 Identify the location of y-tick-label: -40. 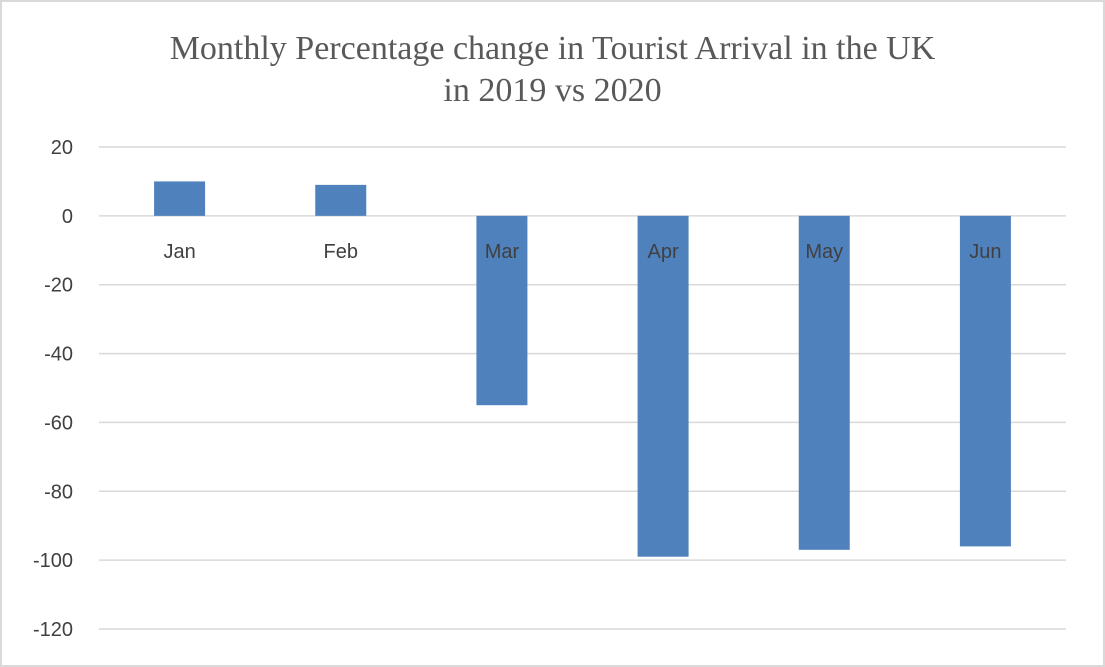
(58, 355).